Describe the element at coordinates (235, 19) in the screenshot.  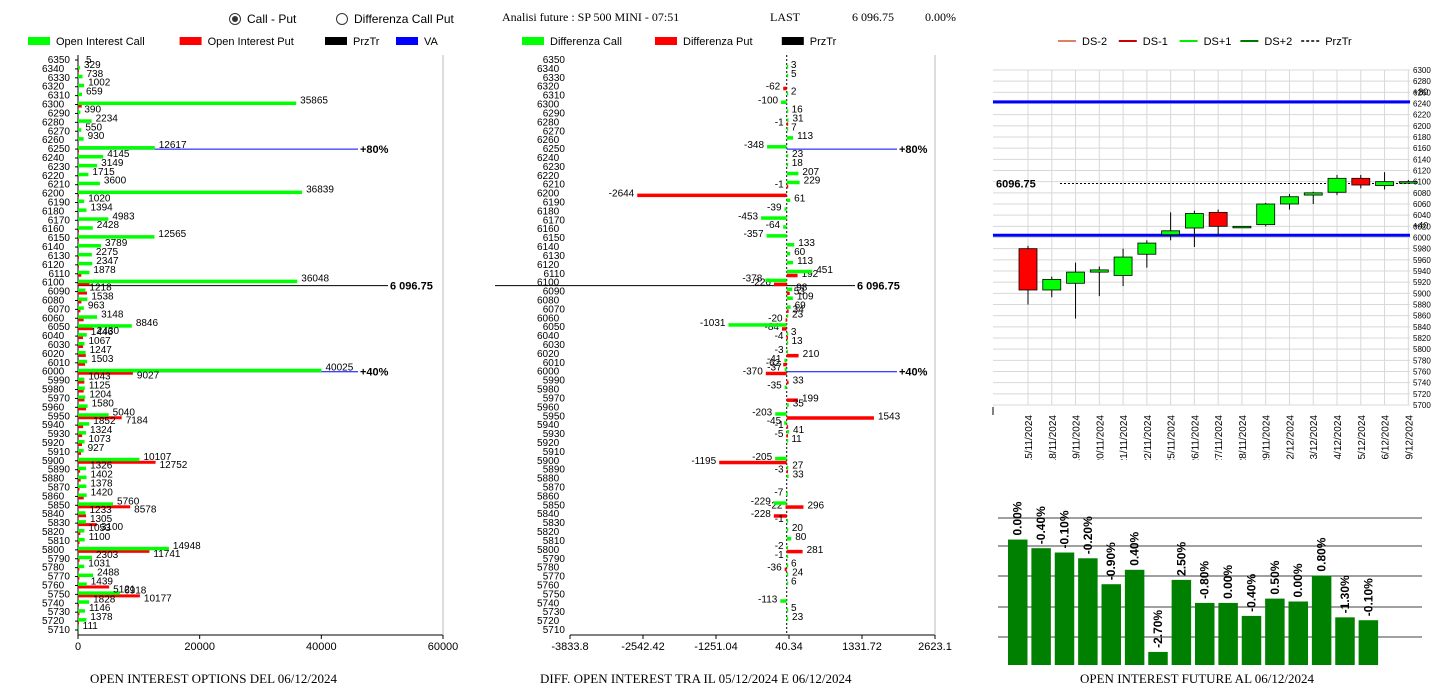
I see `radio-selected-icon` at that location.